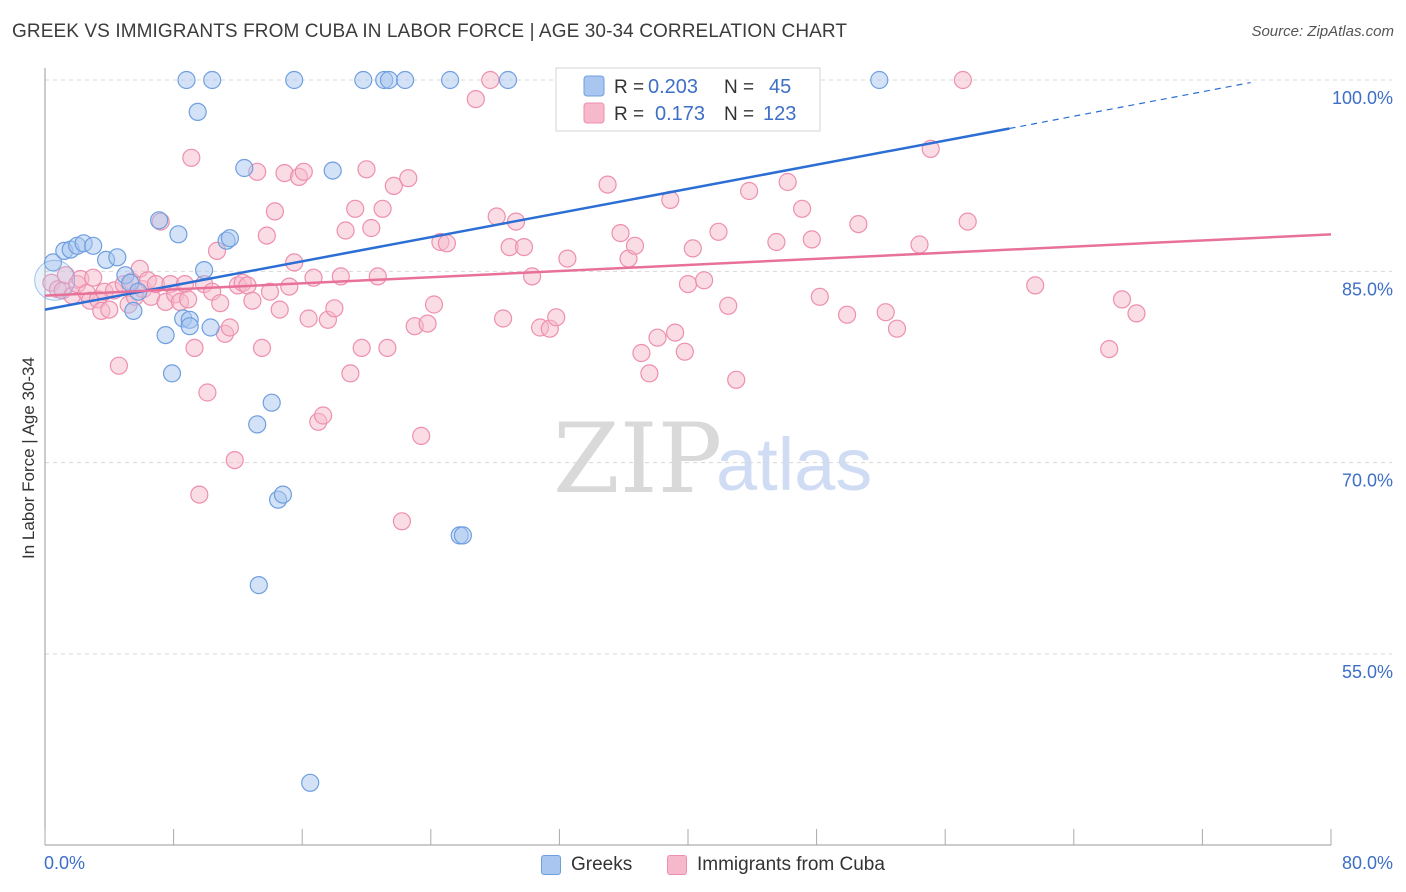 The height and width of the screenshot is (892, 1406). Describe the element at coordinates (602, 864) in the screenshot. I see `legend-label-greeks: Greeks` at that location.